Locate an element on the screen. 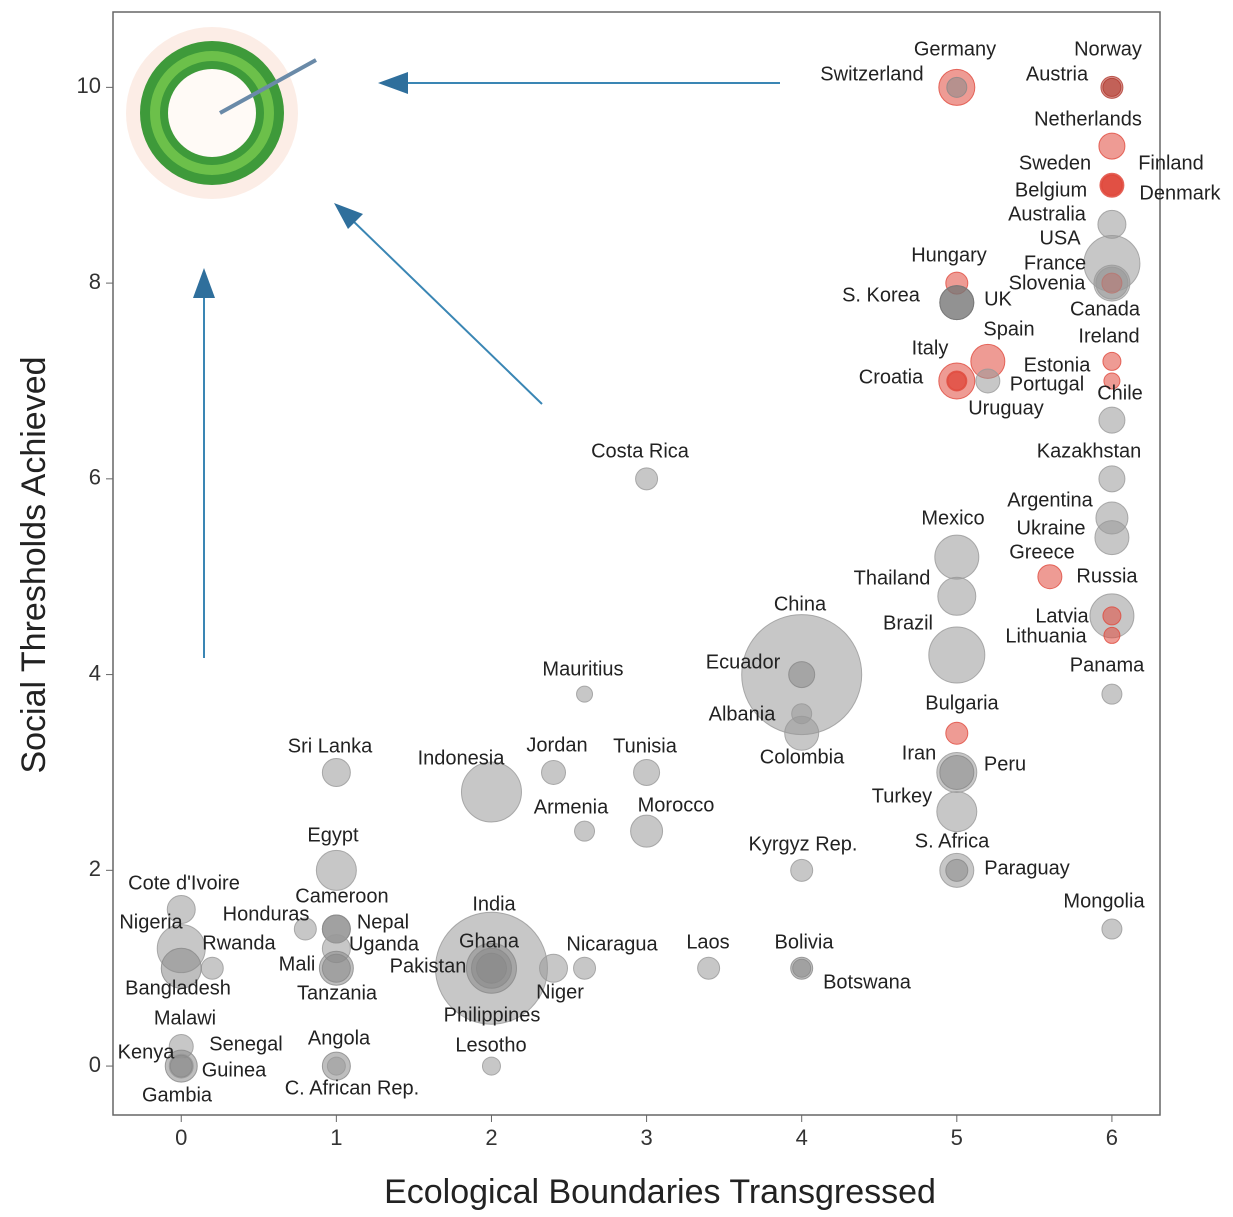 This screenshot has height=1217, width=1233. point-label: Germany is located at coordinates (955, 49).